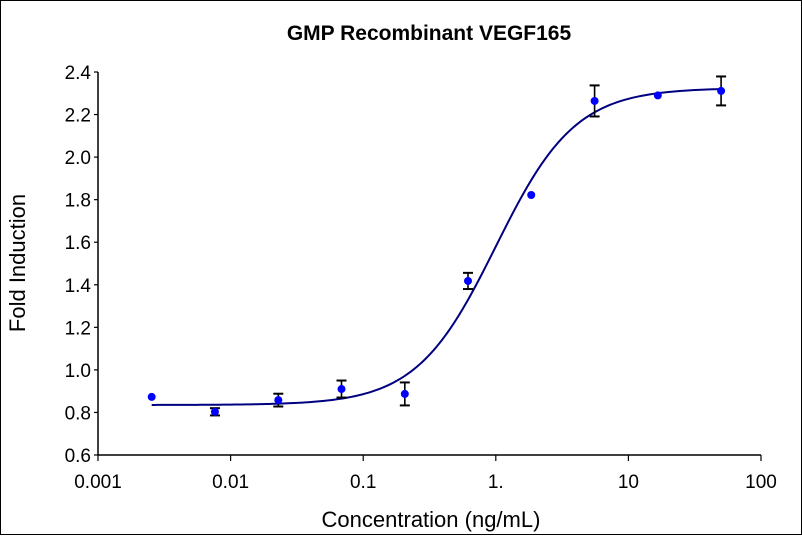 The image size is (802, 536). I want to click on y-tick-label: 0.8, so click(78, 413).